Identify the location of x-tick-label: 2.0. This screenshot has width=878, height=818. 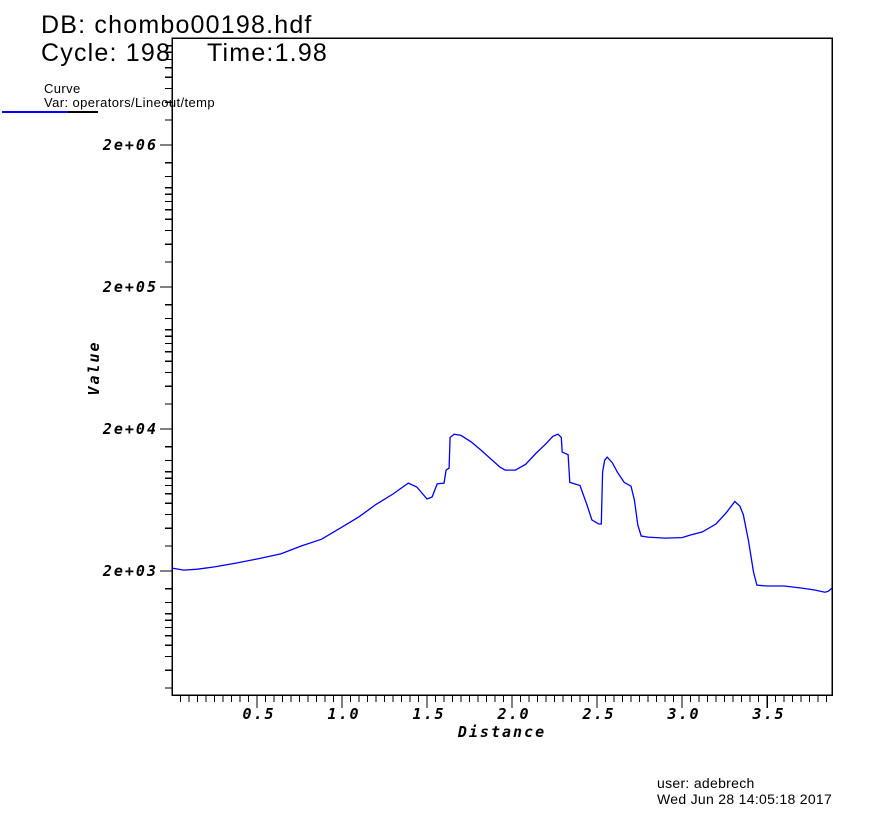
(513, 714).